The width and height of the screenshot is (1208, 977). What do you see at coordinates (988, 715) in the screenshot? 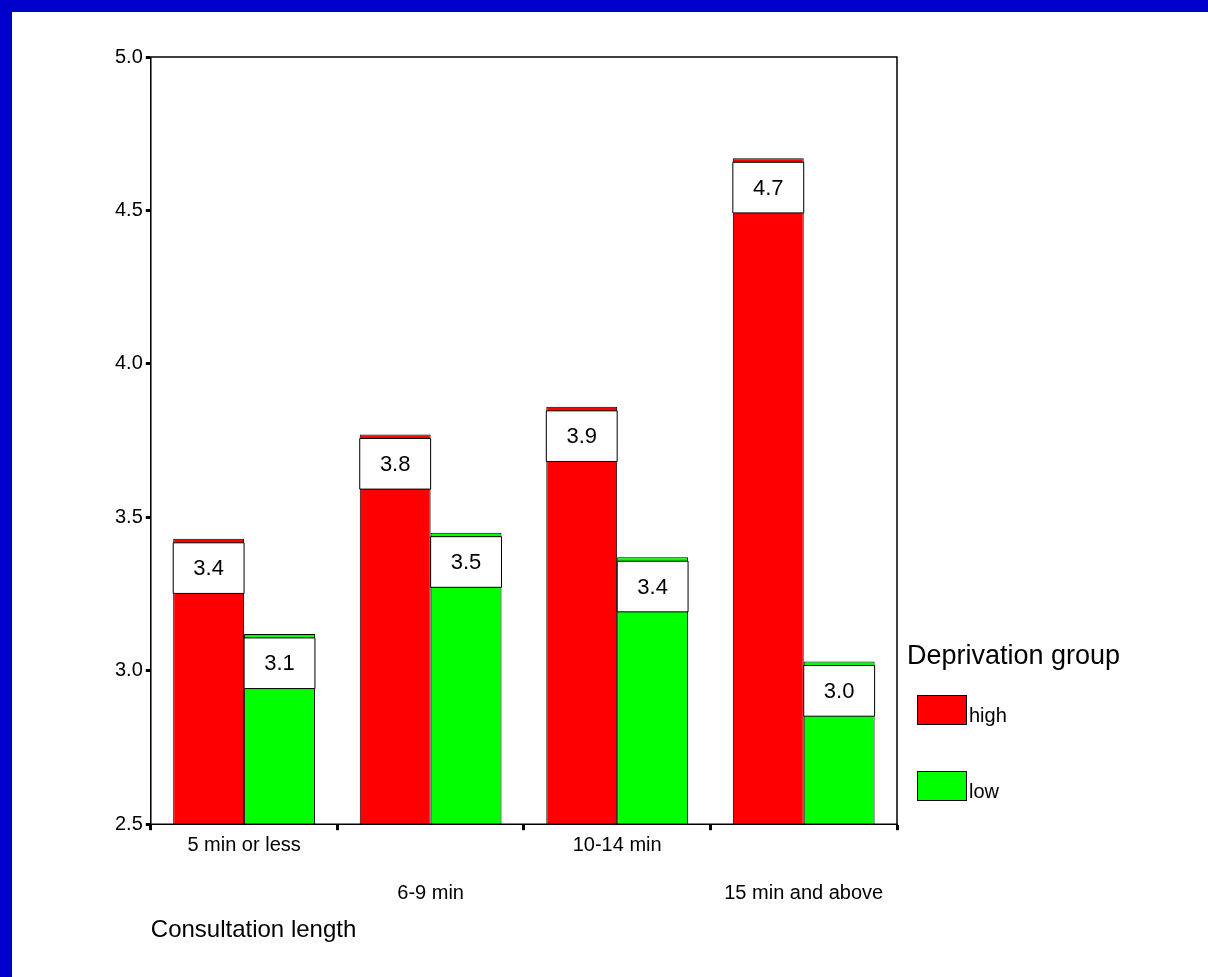
I see `legend-label: high` at bounding box center [988, 715].